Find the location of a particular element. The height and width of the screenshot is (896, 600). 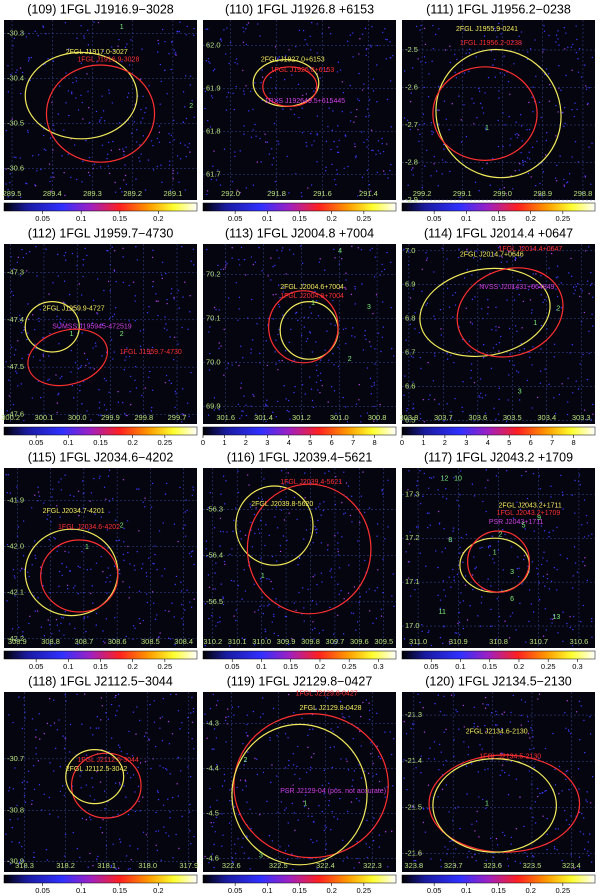

source-label: NVSS J201431+064849 is located at coordinates (516, 287).